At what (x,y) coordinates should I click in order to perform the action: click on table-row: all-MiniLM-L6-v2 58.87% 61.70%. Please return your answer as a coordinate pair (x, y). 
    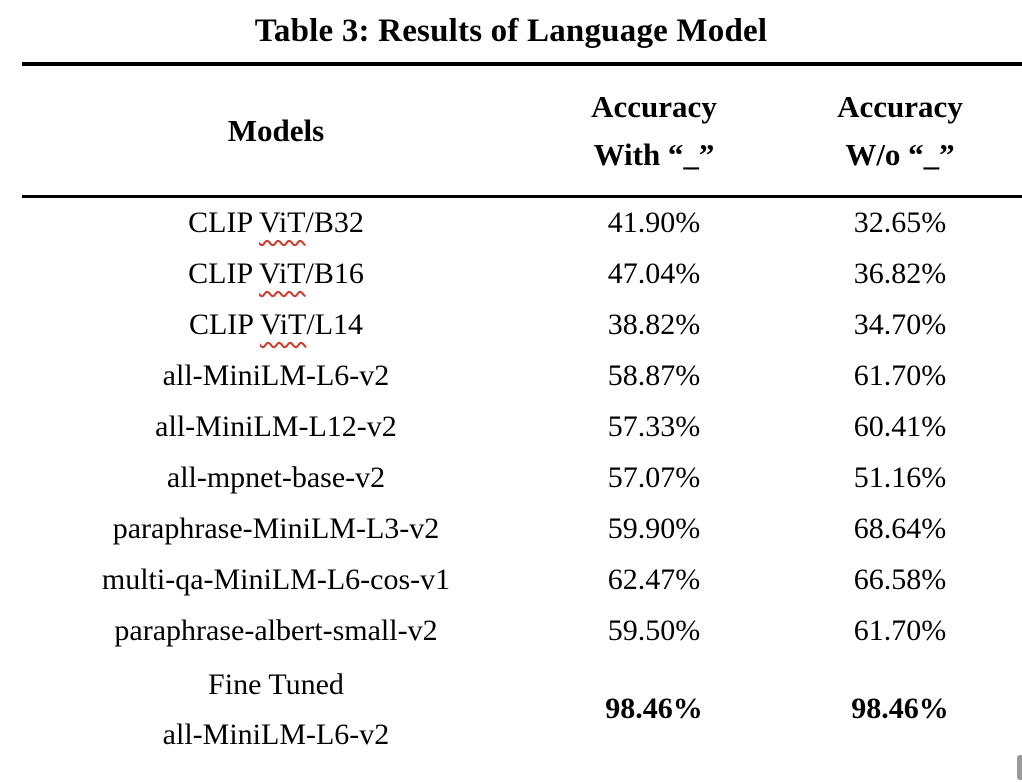
    Looking at the image, I should click on (522, 376).